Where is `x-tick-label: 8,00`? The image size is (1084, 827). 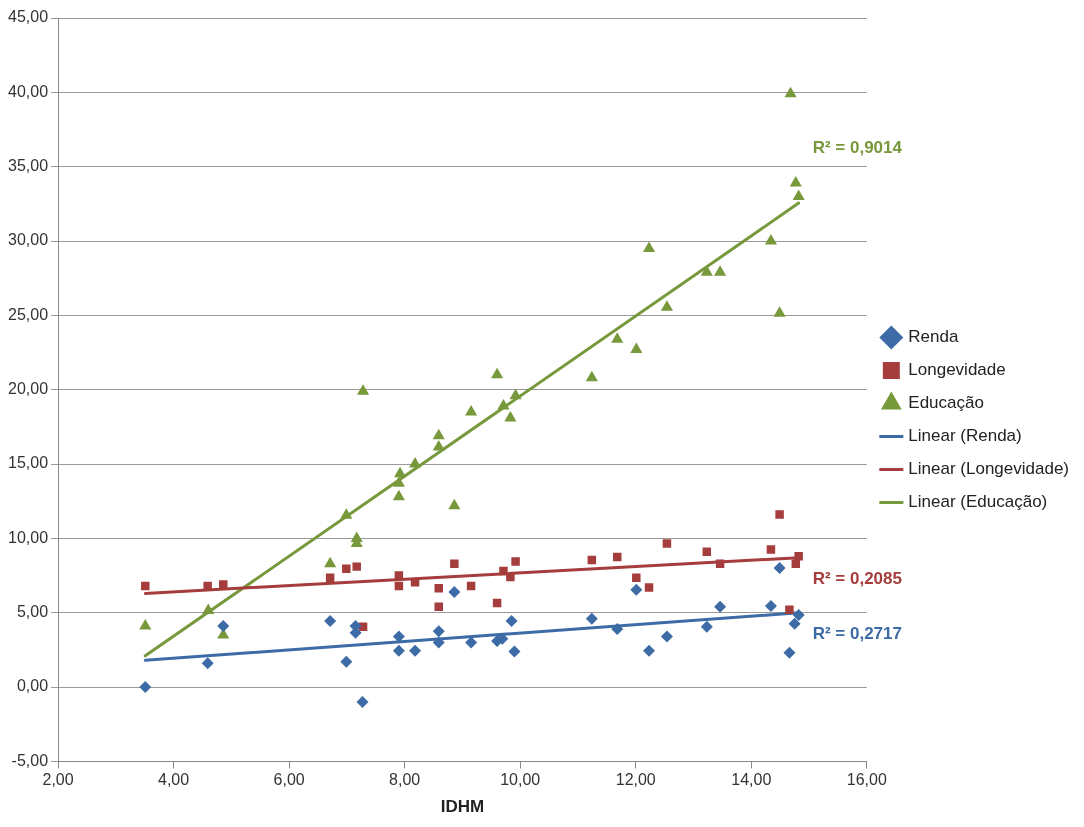
x-tick-label: 8,00 is located at coordinates (405, 780).